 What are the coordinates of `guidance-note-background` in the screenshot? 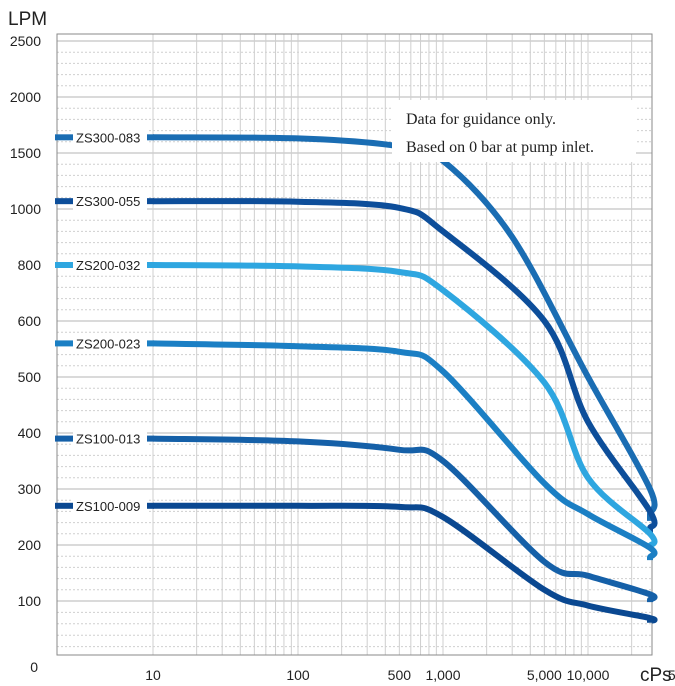 It's located at (514, 131).